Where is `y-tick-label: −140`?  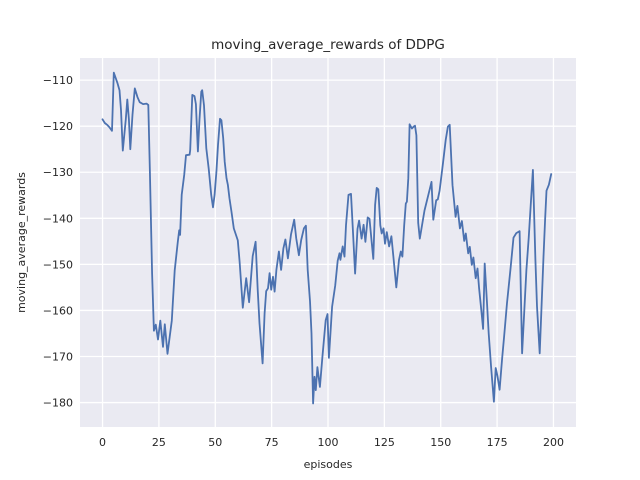 y-tick-label: −140 is located at coordinates (58, 218).